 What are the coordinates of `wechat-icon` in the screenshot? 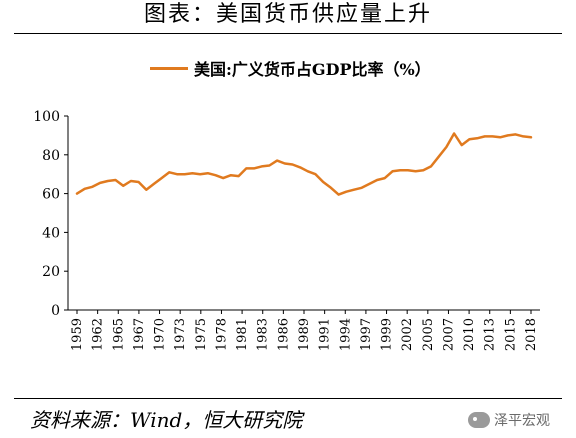 It's located at (479, 420).